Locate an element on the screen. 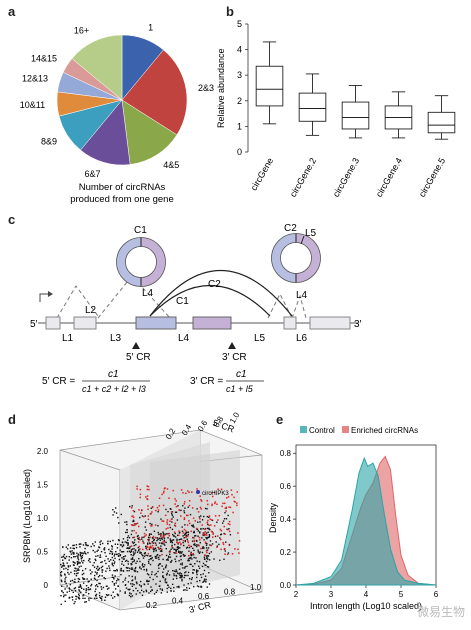 This screenshot has width=471, height=630. c-right-circle-l5: L5 is located at coordinates (311, 233).